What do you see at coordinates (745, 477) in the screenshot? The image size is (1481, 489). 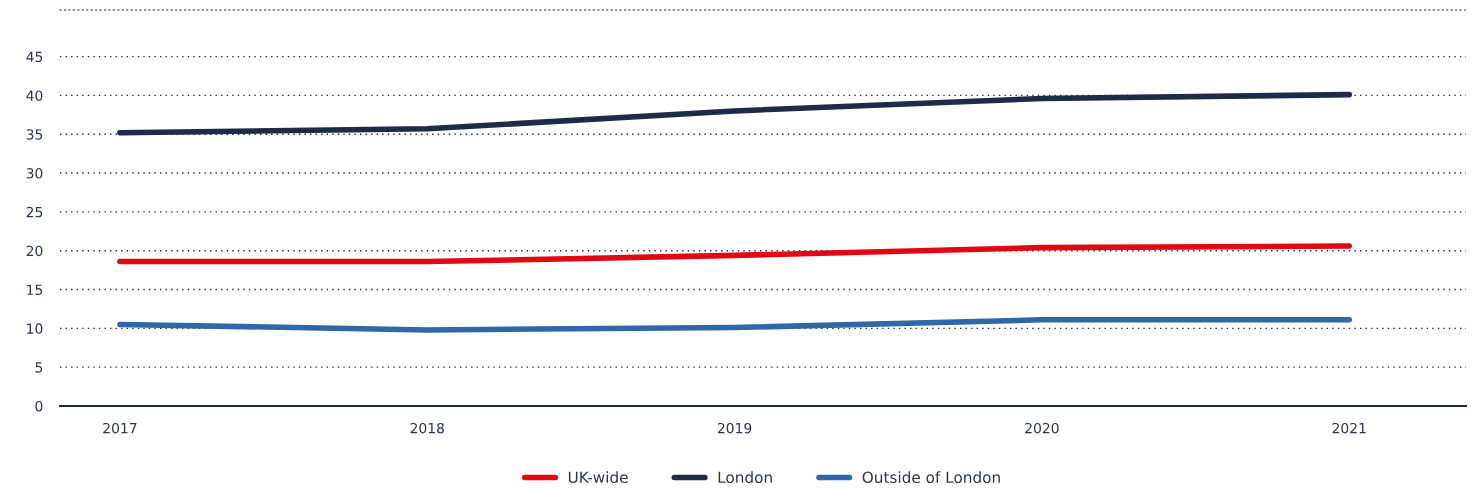 I see `legend-label: London` at bounding box center [745, 477].